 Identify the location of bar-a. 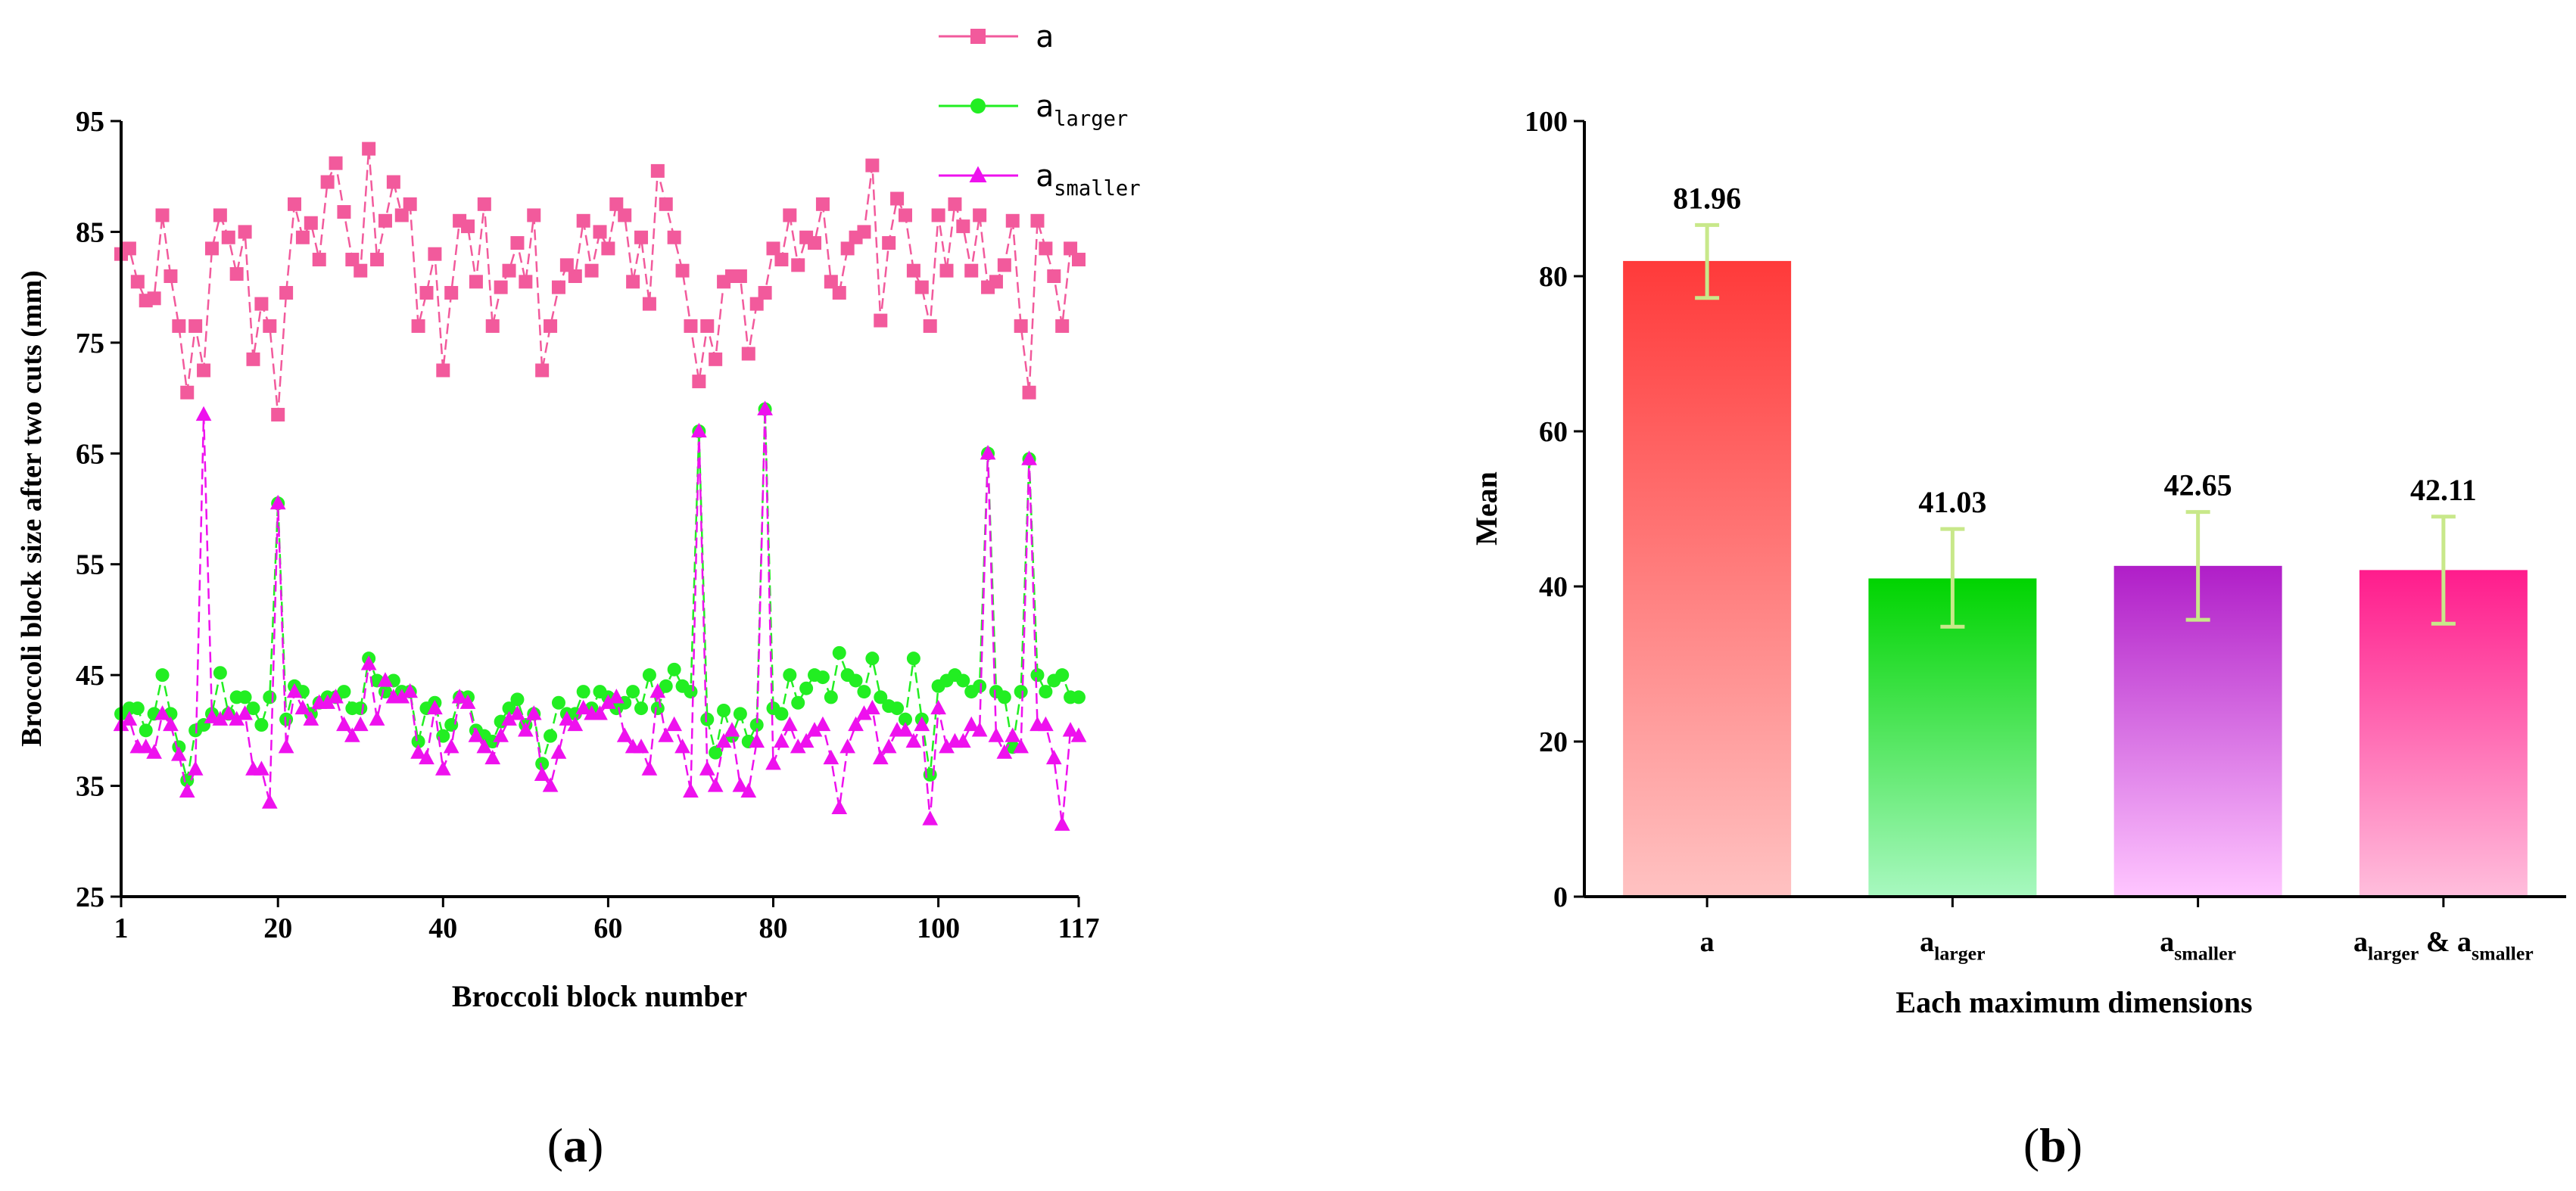
(1707, 578).